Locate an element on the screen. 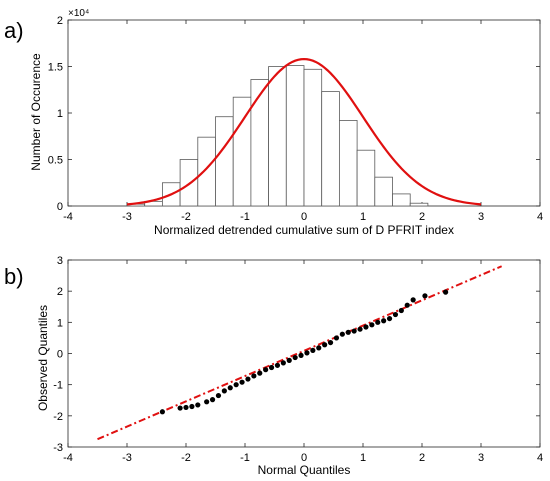 The width and height of the screenshot is (550, 481). y-axis-label: Observed Quantiles is located at coordinates (43, 358).